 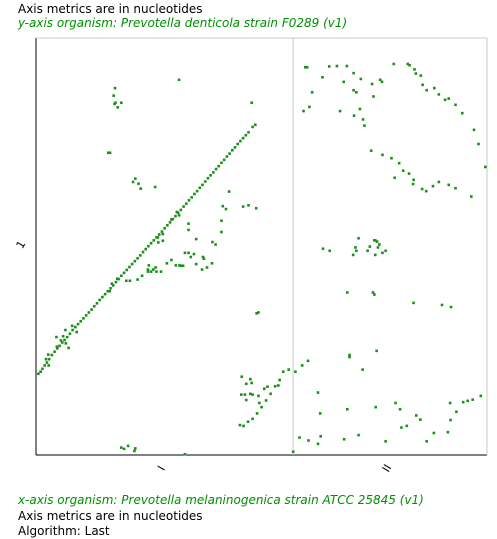 What do you see at coordinates (64, 531) in the screenshot?
I see `algorithm-label: Algorithm: Last` at bounding box center [64, 531].